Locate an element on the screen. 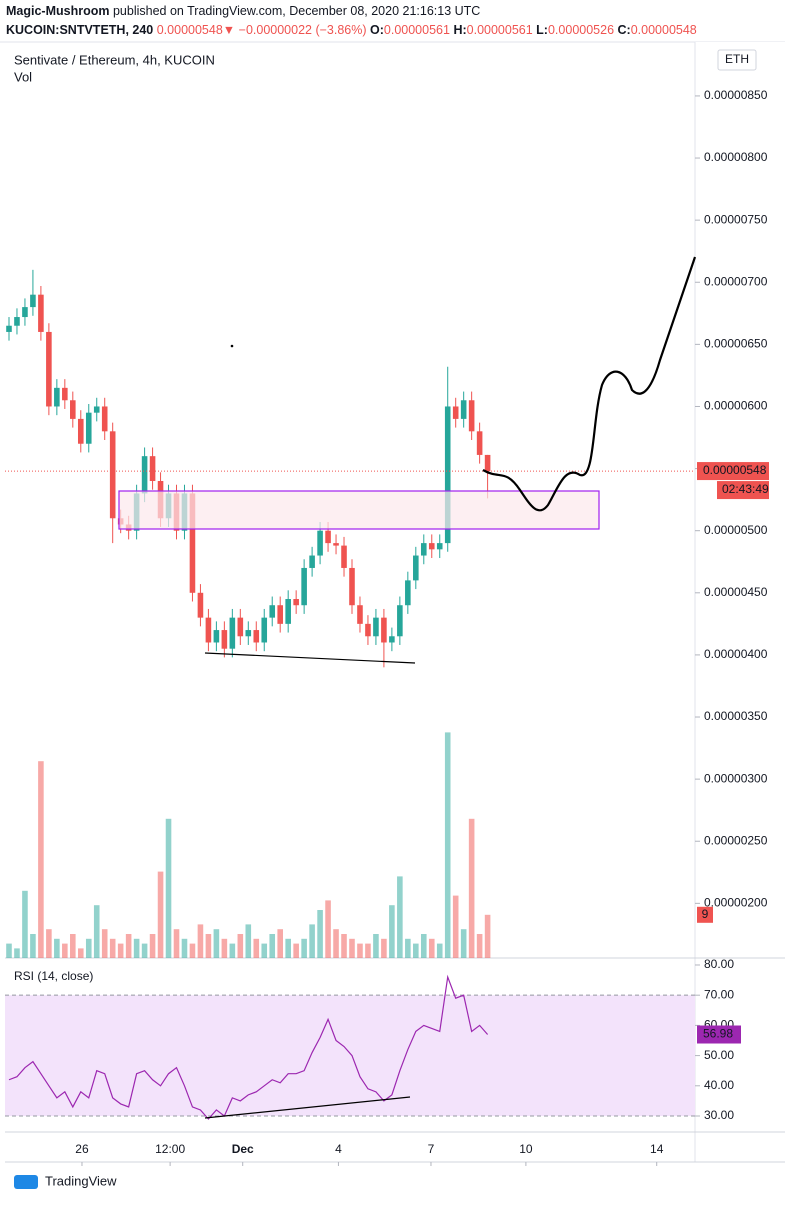 This screenshot has width=785, height=1205. countdown-box is located at coordinates (743, 490).